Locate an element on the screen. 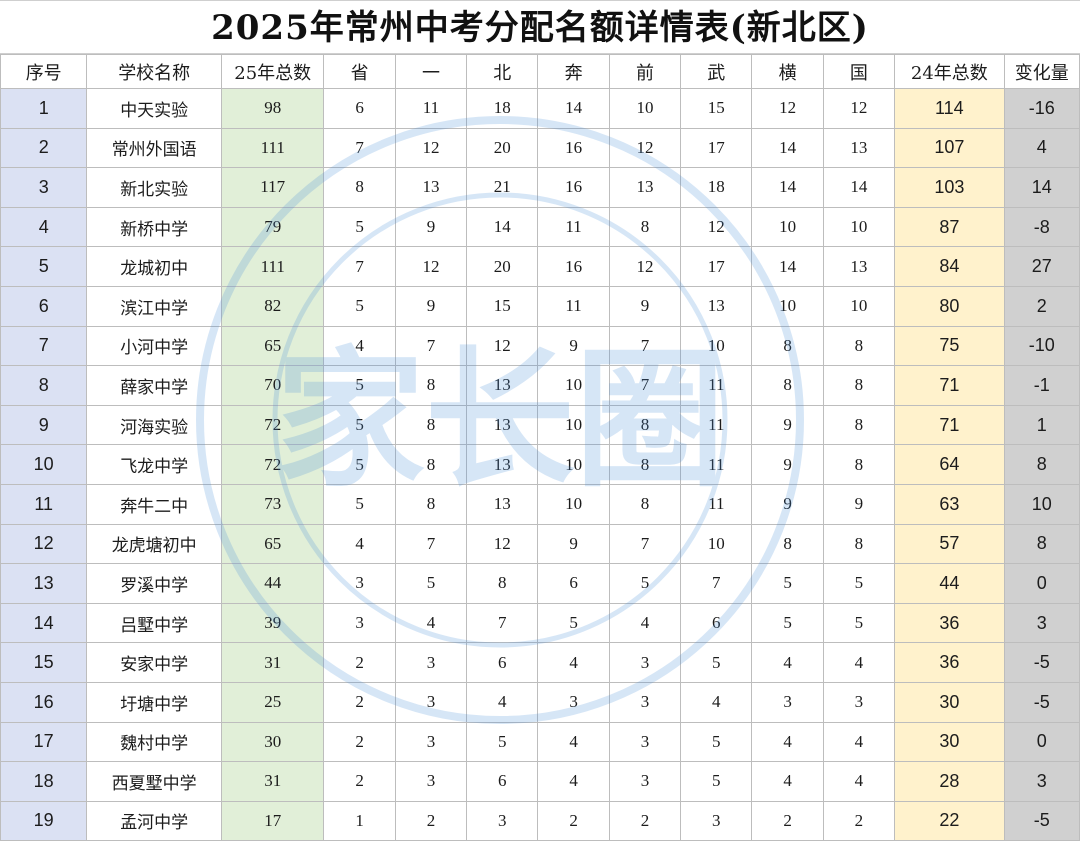  cell-total-2025: 31 is located at coordinates (272, 781).